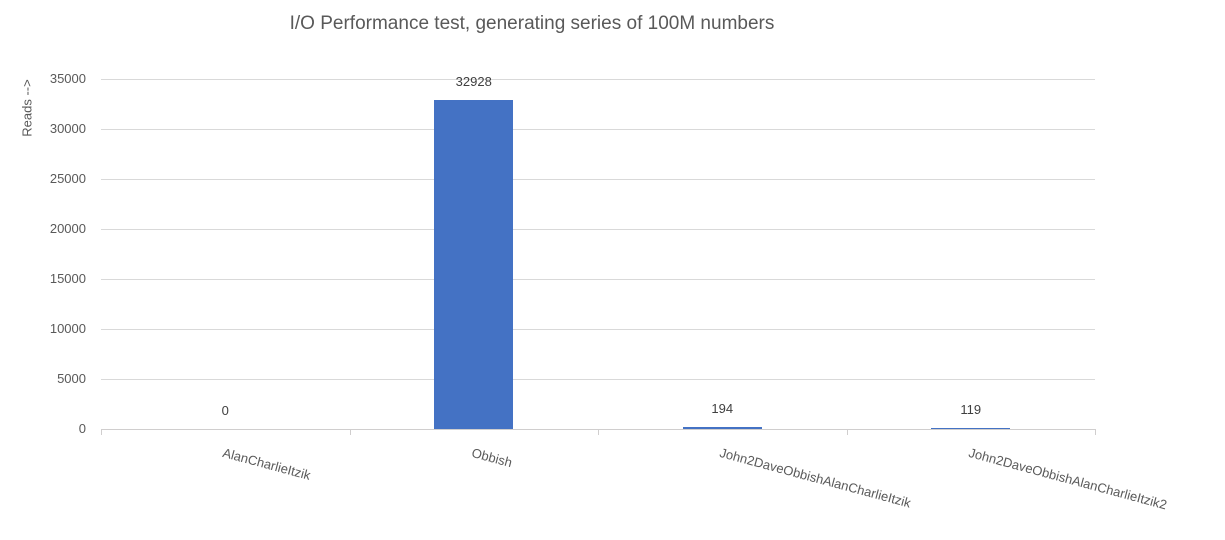 Image resolution: width=1225 pixels, height=540 pixels. Describe the element at coordinates (67, 328) in the screenshot. I see `y-tick-label: 10000` at that location.